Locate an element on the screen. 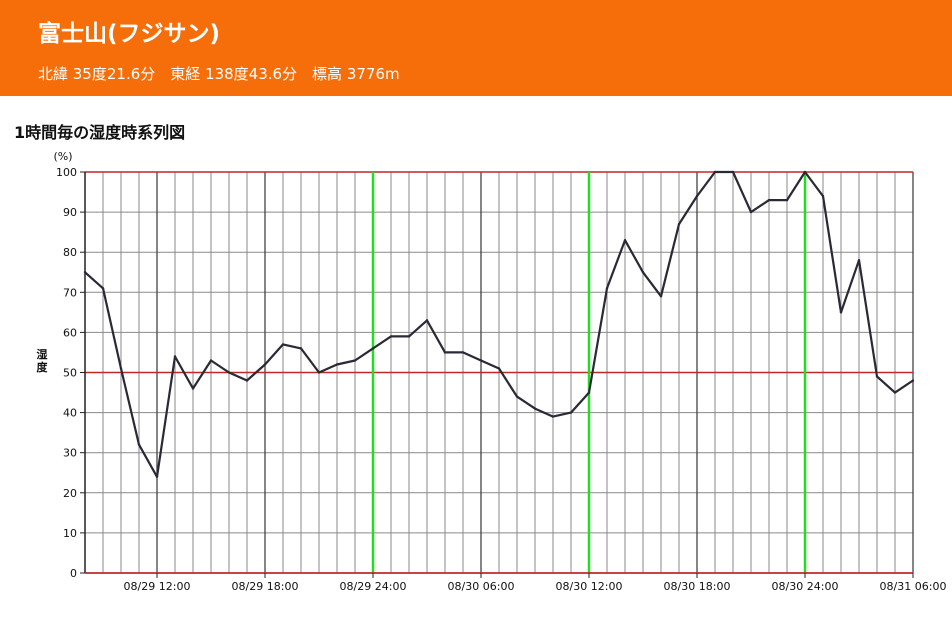 This screenshot has height=623, width=952. y-axis-label: 度 is located at coordinates (43, 367).